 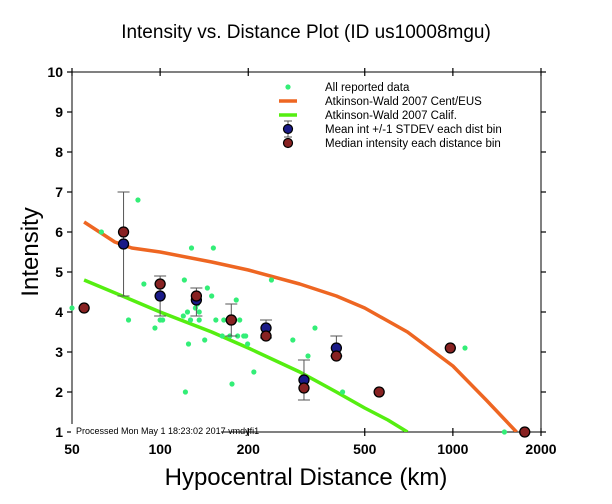 I want to click on y-tick-label: 10, so click(x=55, y=72).